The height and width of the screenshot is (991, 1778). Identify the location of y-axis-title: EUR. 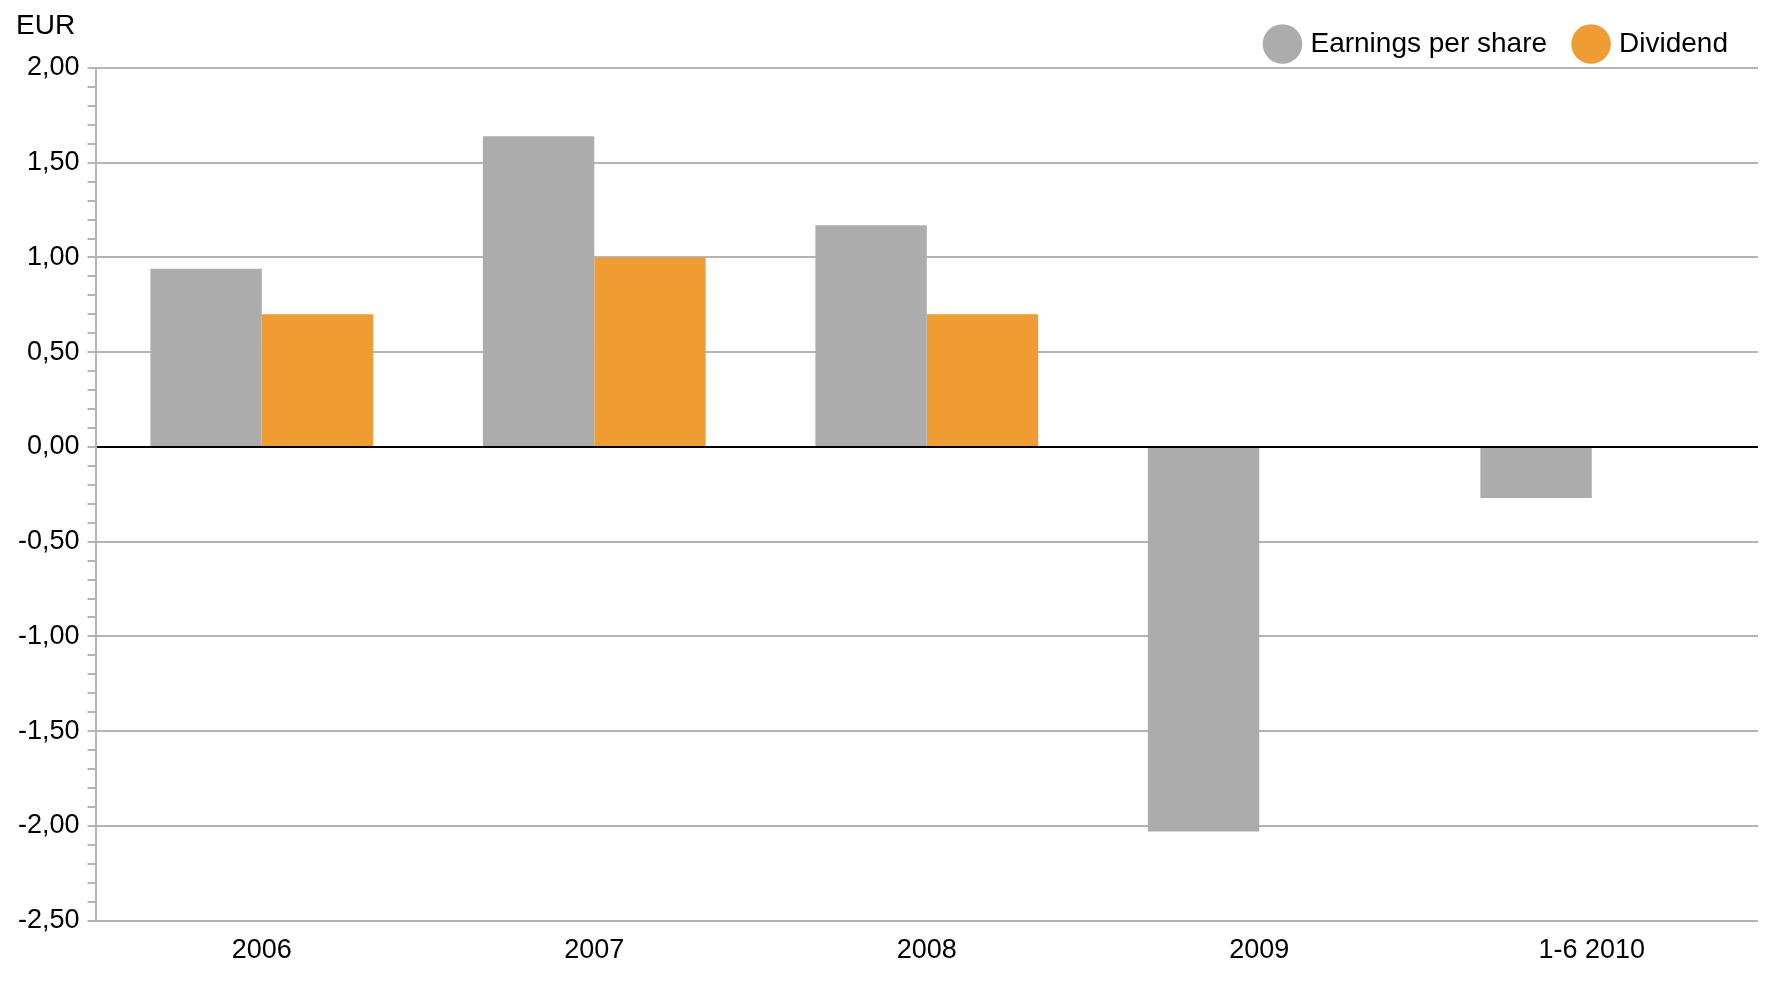
(46, 24).